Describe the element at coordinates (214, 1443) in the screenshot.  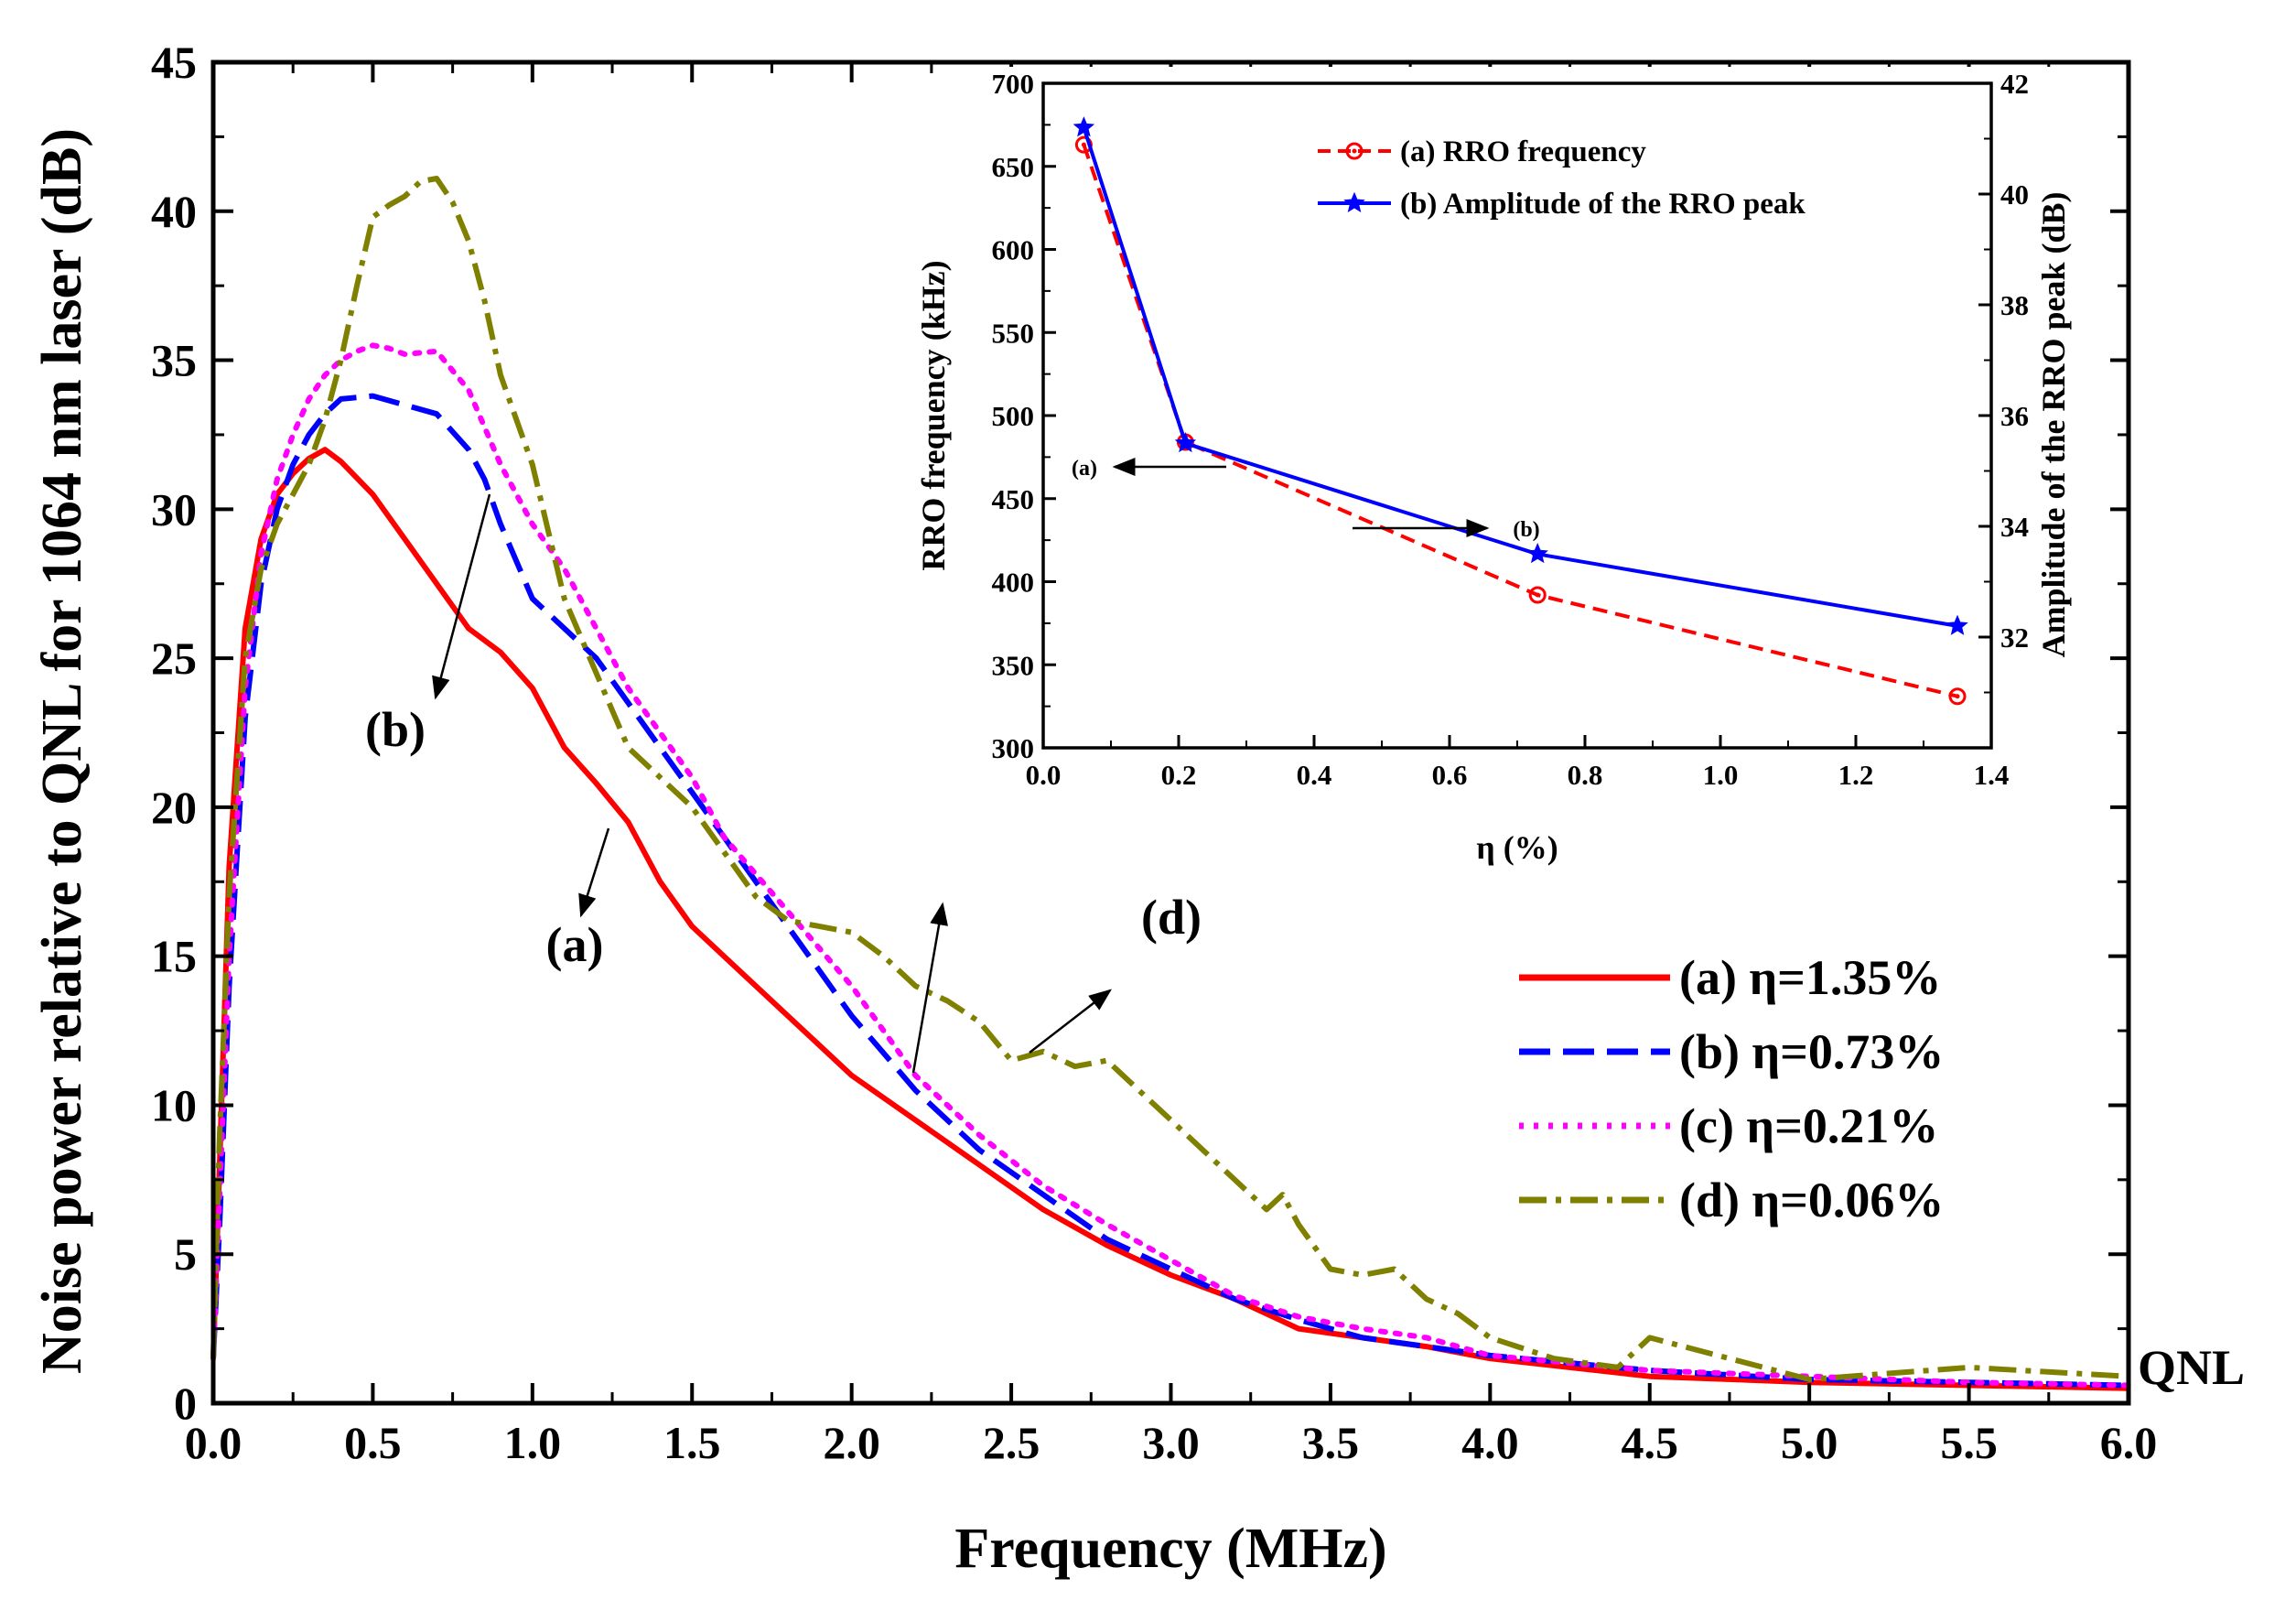
I see `x-tick-label: 0.0` at that location.